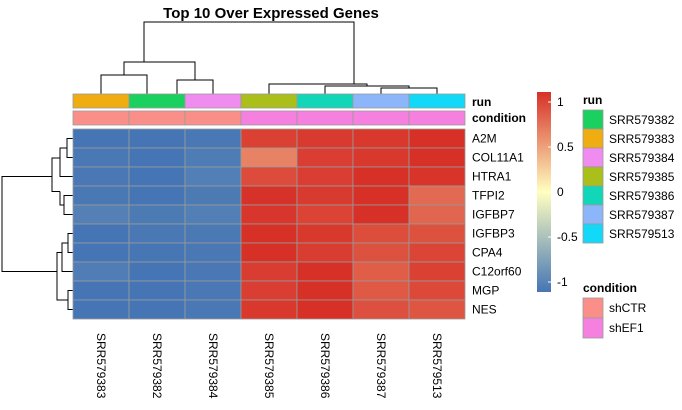  What do you see at coordinates (213, 366) in the screenshot?
I see `column-label: SRR579384` at bounding box center [213, 366].